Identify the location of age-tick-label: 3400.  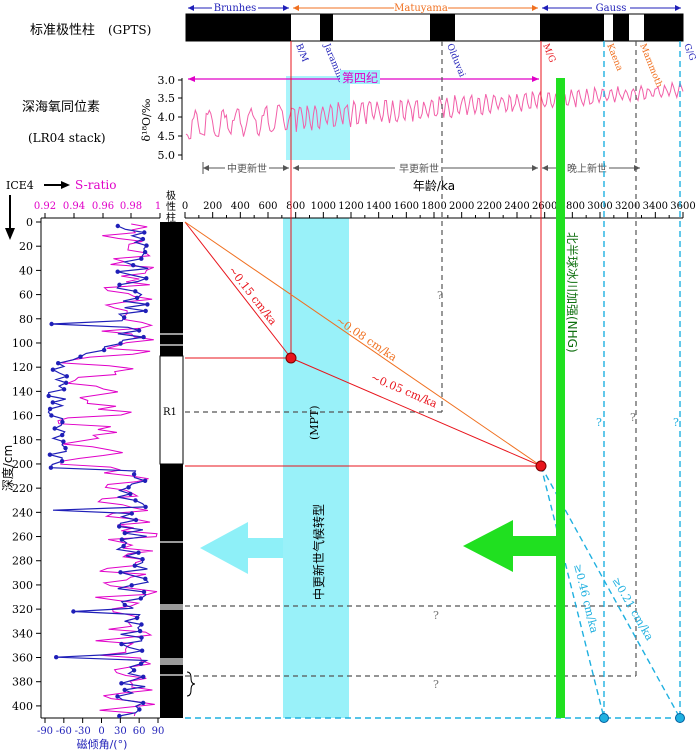
(655, 206).